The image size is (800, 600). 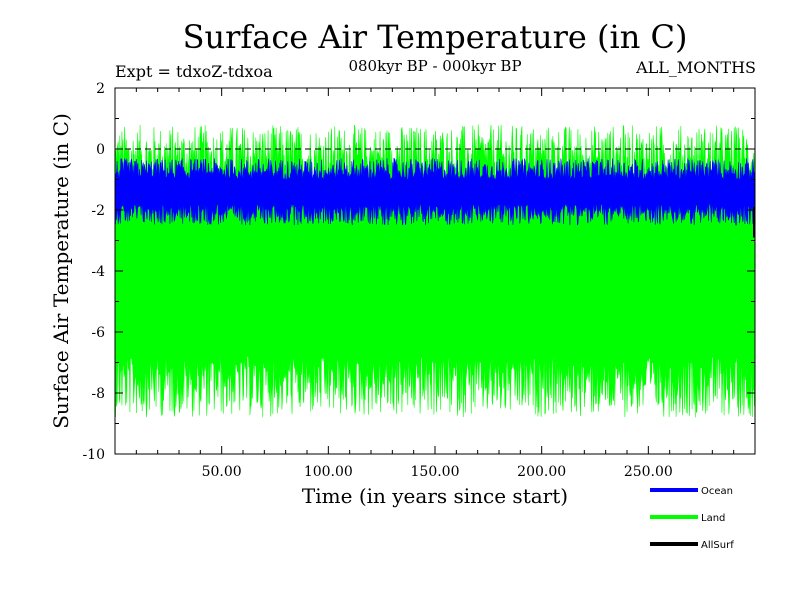 What do you see at coordinates (692, 518) in the screenshot?
I see `legend: Ocean Land AllSurf` at bounding box center [692, 518].